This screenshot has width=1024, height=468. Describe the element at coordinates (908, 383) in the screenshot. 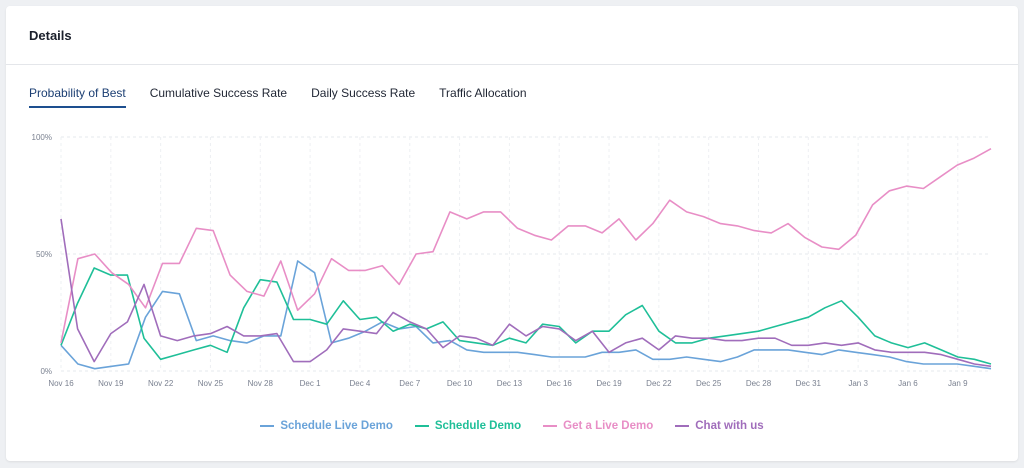

I see `x-tick-label: Jan 6` at that location.